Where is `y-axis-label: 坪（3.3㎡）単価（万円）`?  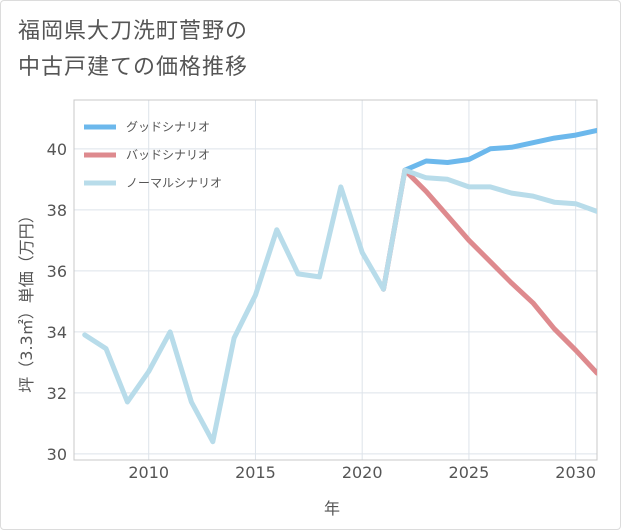
y-axis-label: 坪（3.3㎡）単価（万円） is located at coordinates (26, 299).